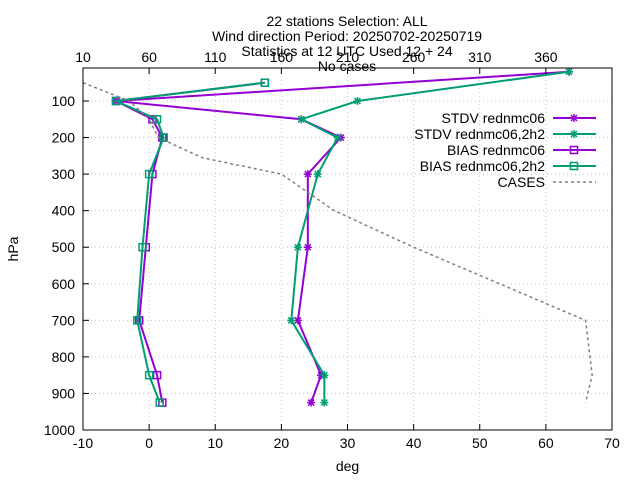 The height and width of the screenshot is (480, 640). I want to click on legend-item: BIAS rednmc06, so click(521, 150).